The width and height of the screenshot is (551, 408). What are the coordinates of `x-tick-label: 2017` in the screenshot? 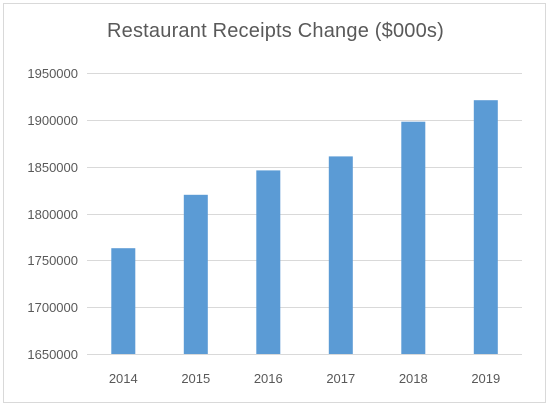 It's located at (340, 378).